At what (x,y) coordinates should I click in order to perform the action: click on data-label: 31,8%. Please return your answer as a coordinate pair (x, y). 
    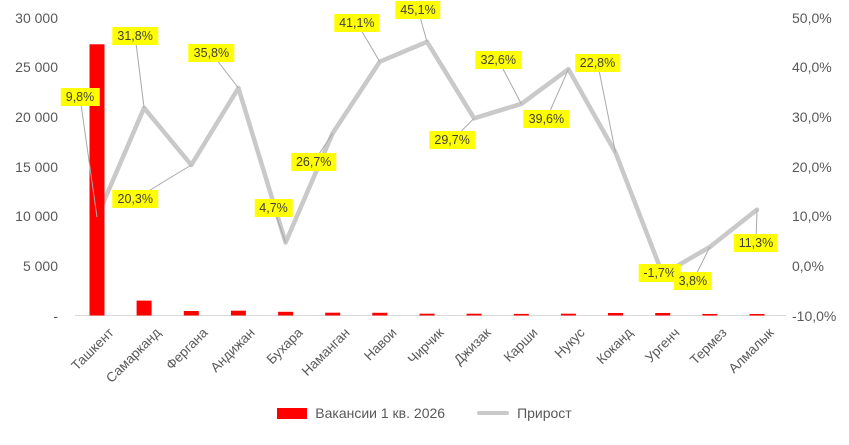
    Looking at the image, I should click on (135, 35).